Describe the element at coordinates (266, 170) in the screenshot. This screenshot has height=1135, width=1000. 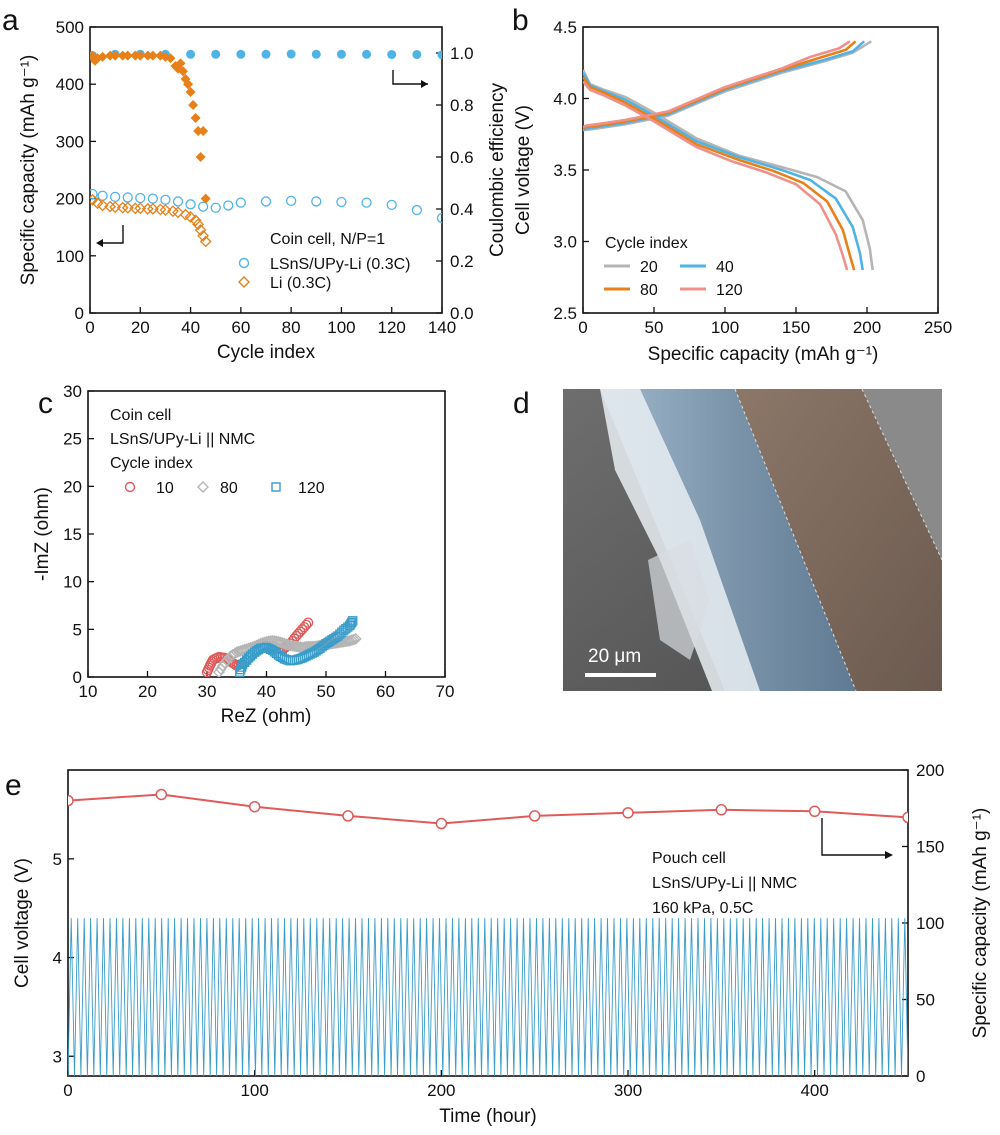
I see `chart-a-frame` at that location.